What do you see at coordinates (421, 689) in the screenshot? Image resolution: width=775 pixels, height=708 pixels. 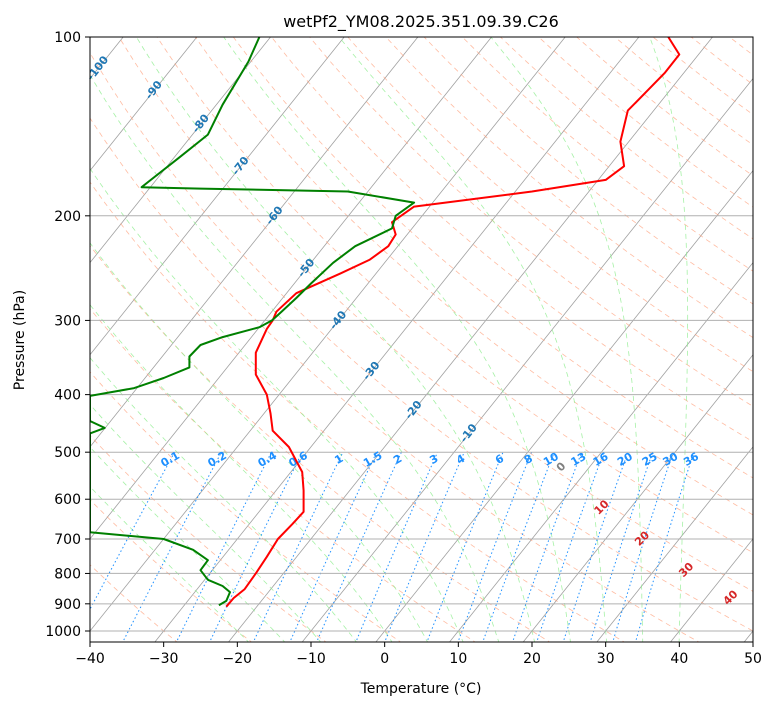 I see `x-axis-label: Temperature (°C)` at bounding box center [421, 689].